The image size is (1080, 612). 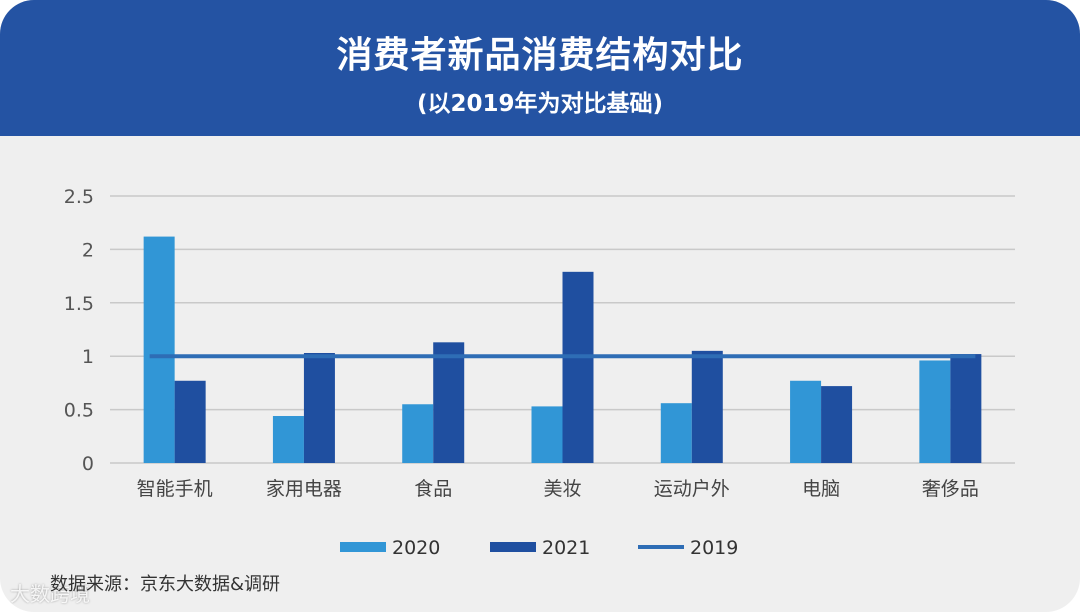 I want to click on x-tick-label: 运动户外, so click(x=692, y=489).